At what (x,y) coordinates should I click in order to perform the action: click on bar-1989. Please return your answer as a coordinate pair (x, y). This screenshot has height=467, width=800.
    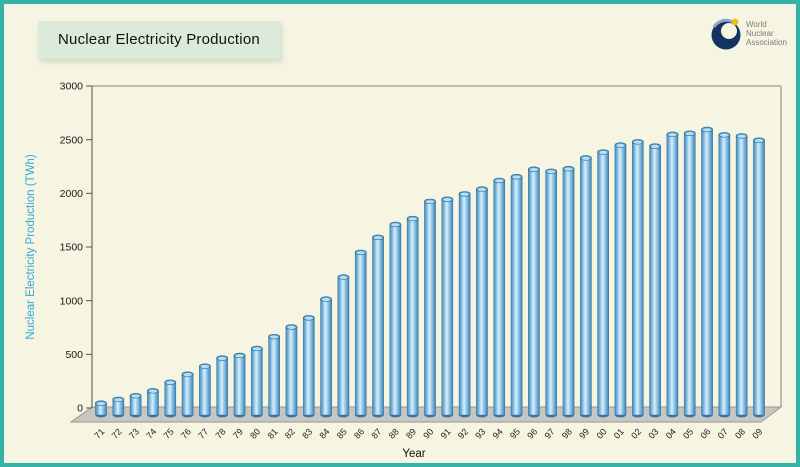
    Looking at the image, I should click on (412, 316).